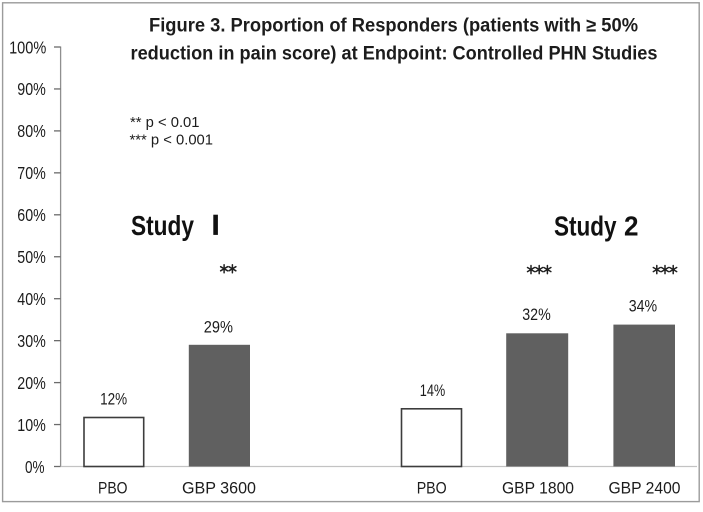 This screenshot has width=703, height=512. Describe the element at coordinates (643, 307) in the screenshot. I see `svg-text: 34%` at that location.